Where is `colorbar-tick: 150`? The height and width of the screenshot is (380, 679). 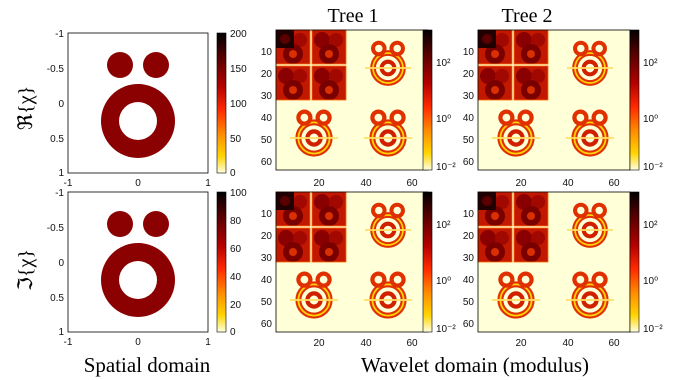
colorbar-tick: 150 is located at coordinates (238, 69).